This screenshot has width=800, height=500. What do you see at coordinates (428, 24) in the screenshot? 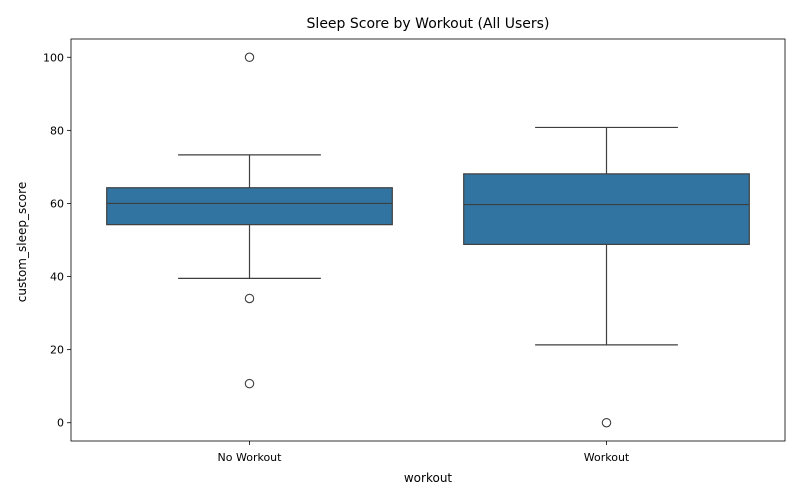
I see `chart-title: Sleep Score by Workout (All Users)` at bounding box center [428, 24].